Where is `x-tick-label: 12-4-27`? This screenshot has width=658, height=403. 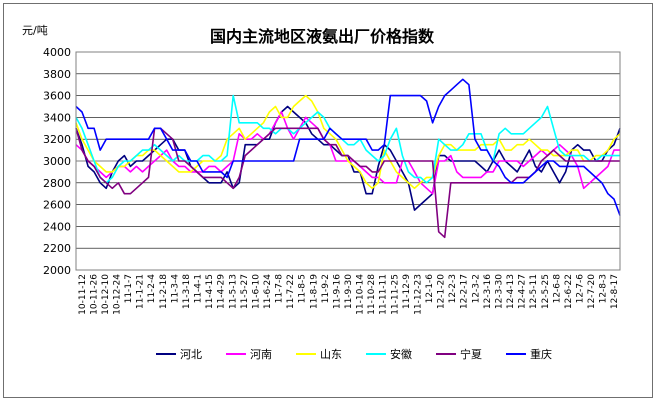
x-tick-label: 12-4-27 is located at coordinates (523, 291).